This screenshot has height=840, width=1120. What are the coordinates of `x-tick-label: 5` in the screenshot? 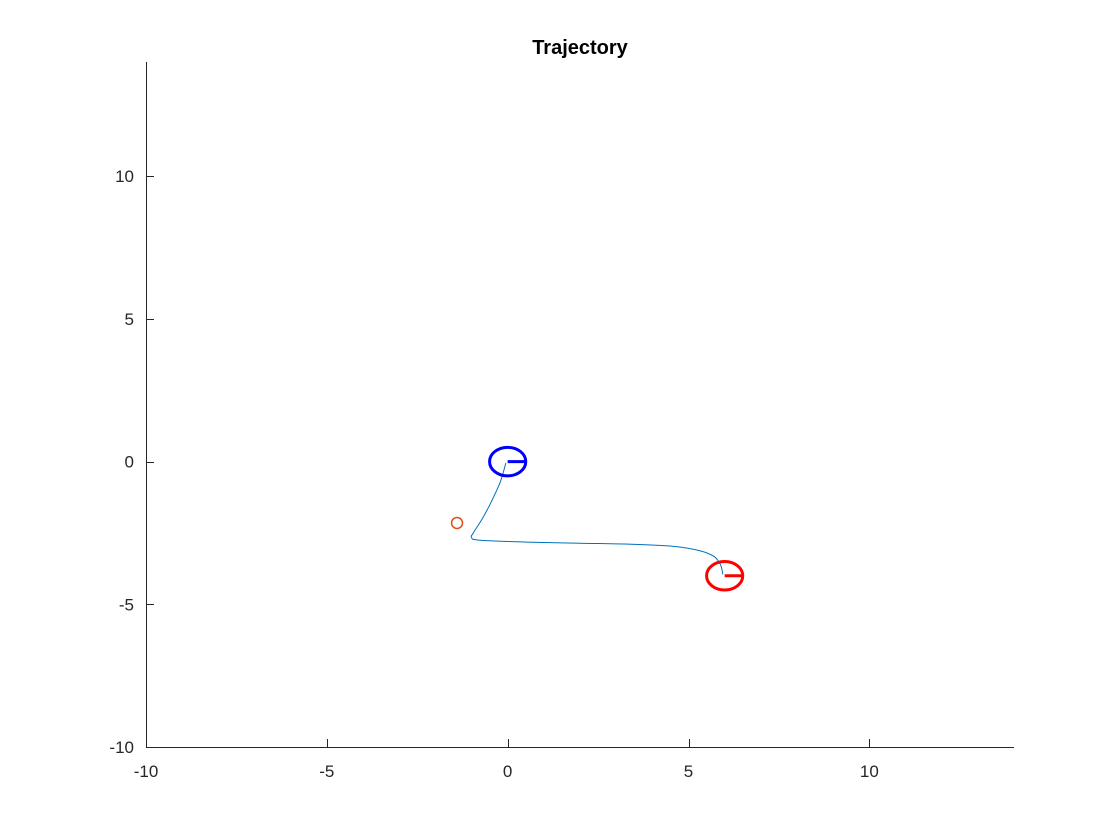 It's located at (688, 771).